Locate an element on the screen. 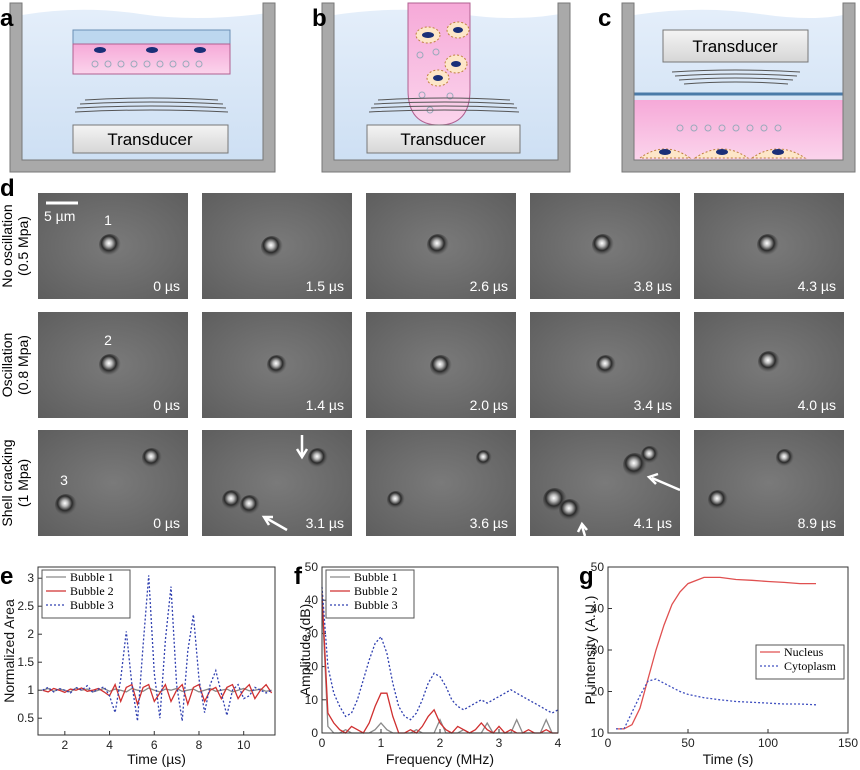 Image resolution: width=860 pixels, height=770 pixels. micrograph: 0 µs 1 5 µm is located at coordinates (113, 246).